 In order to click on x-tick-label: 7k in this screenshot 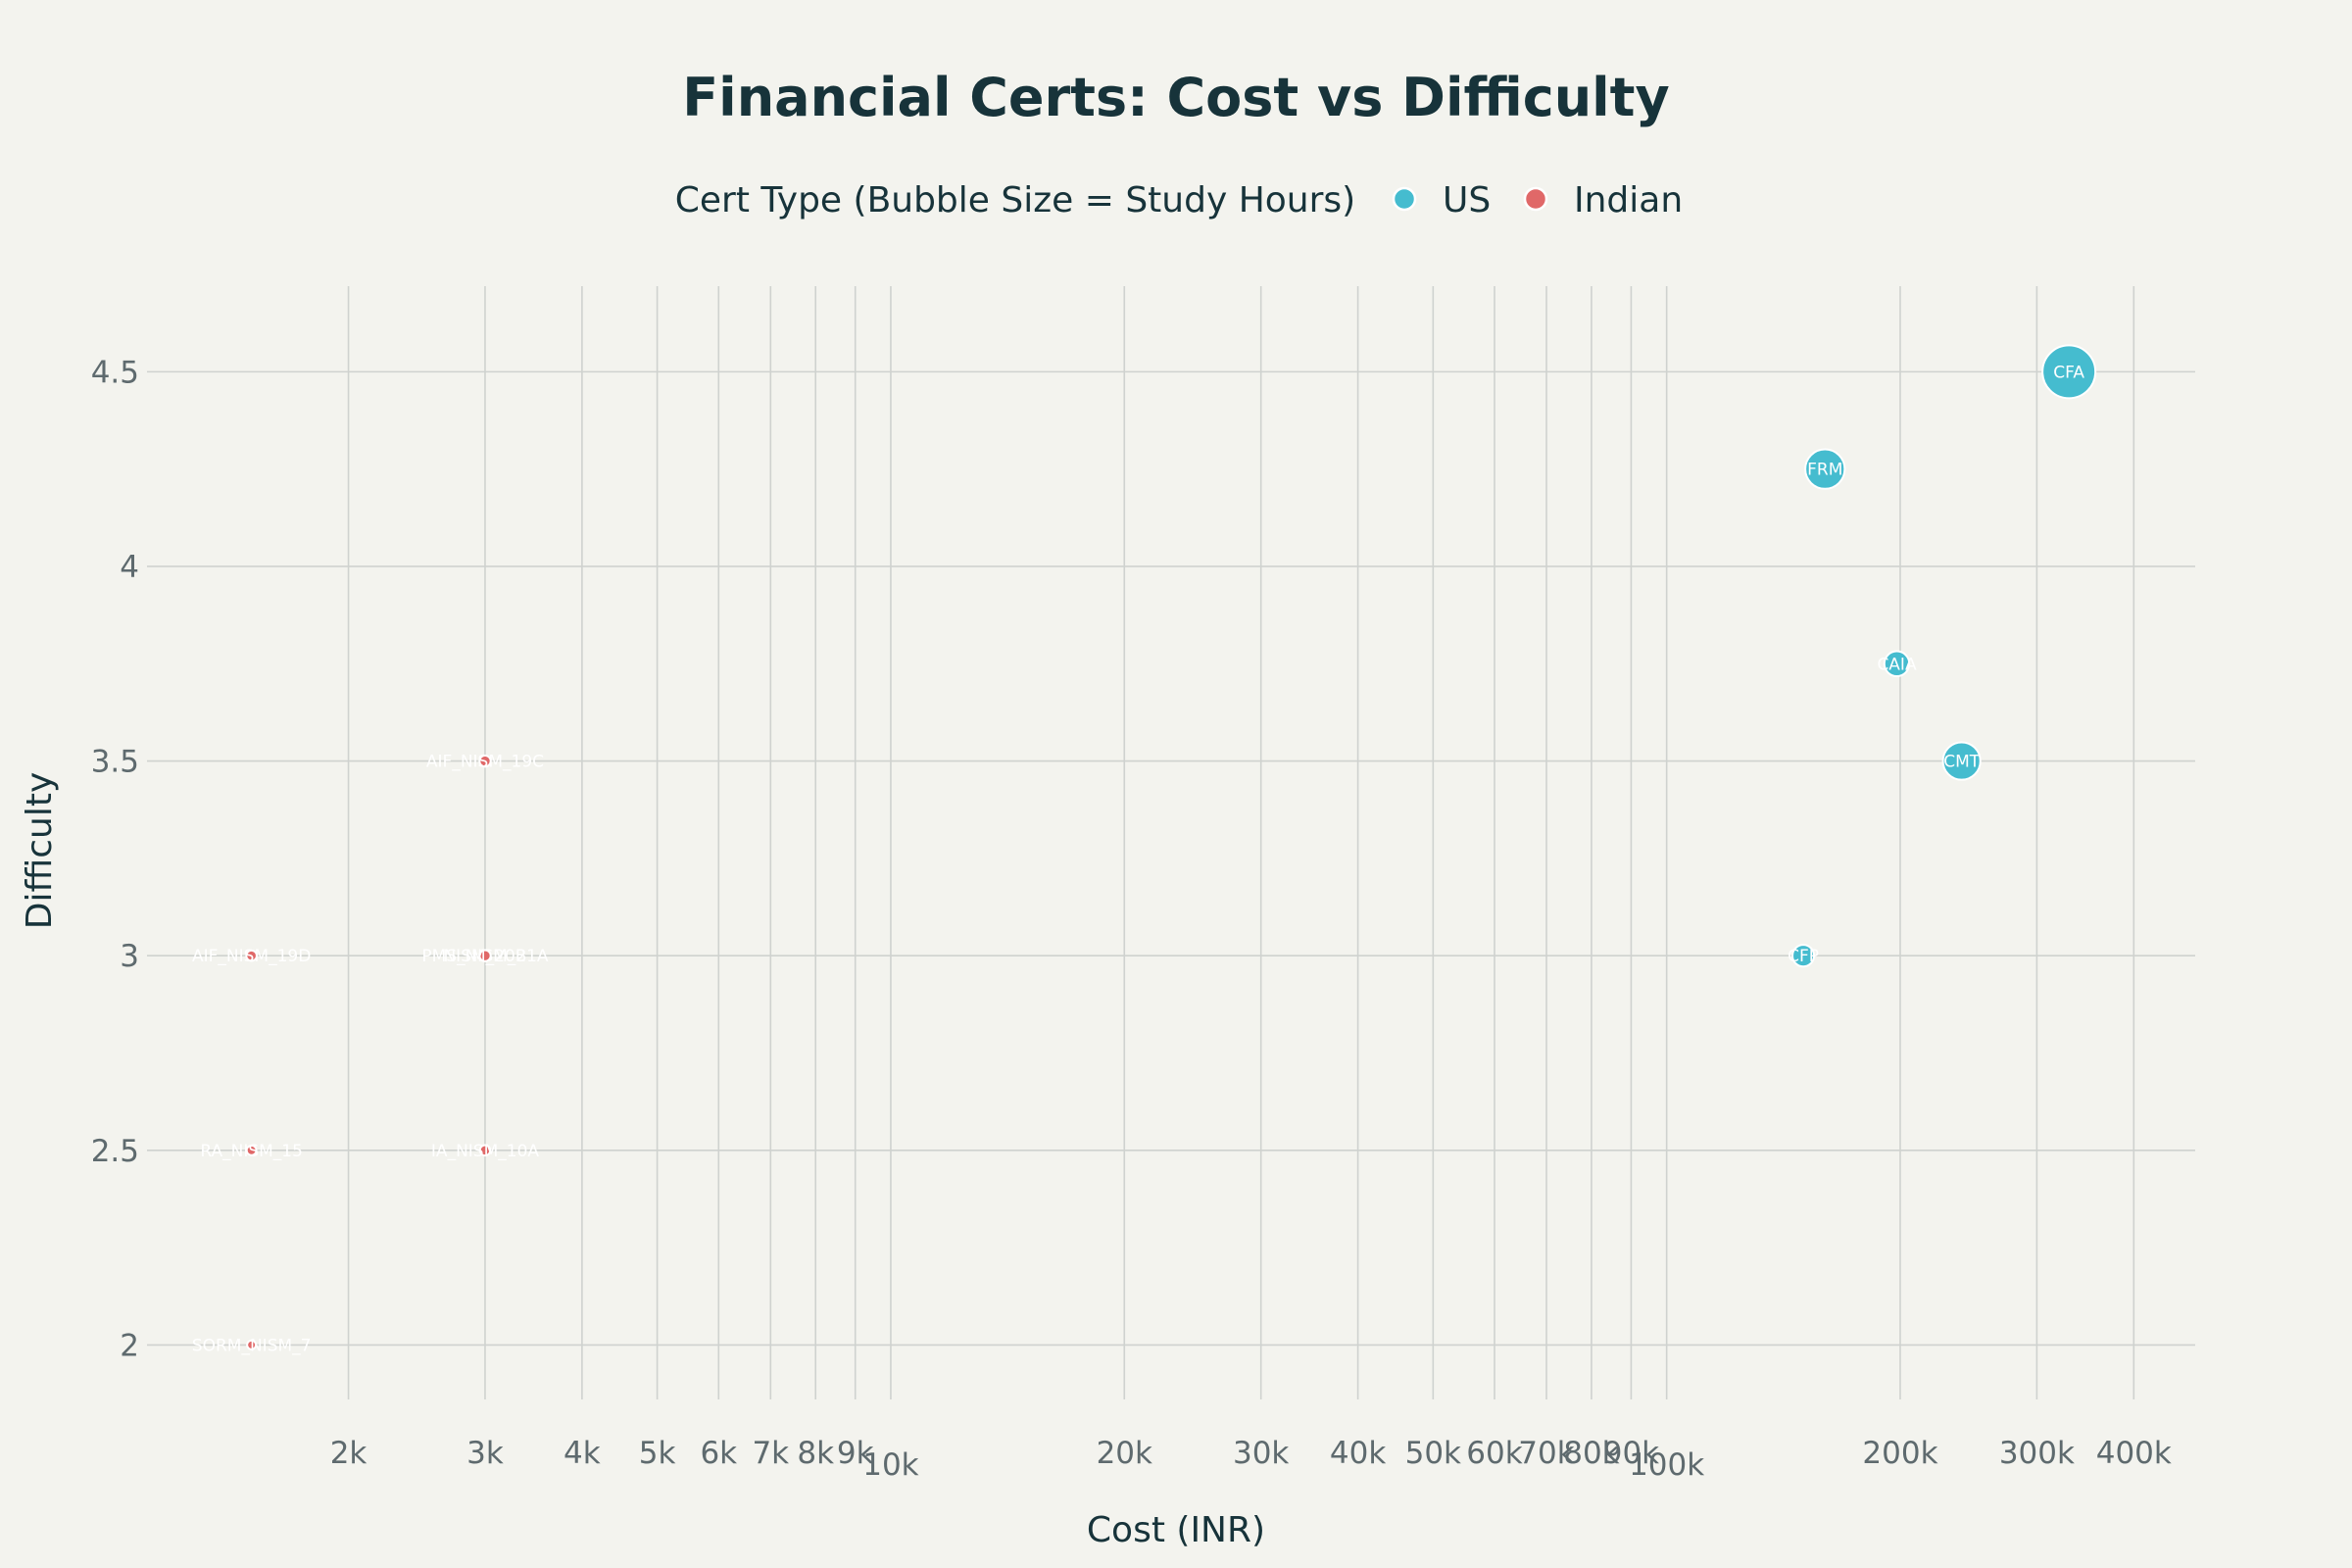, I will do `click(770, 1453)`.